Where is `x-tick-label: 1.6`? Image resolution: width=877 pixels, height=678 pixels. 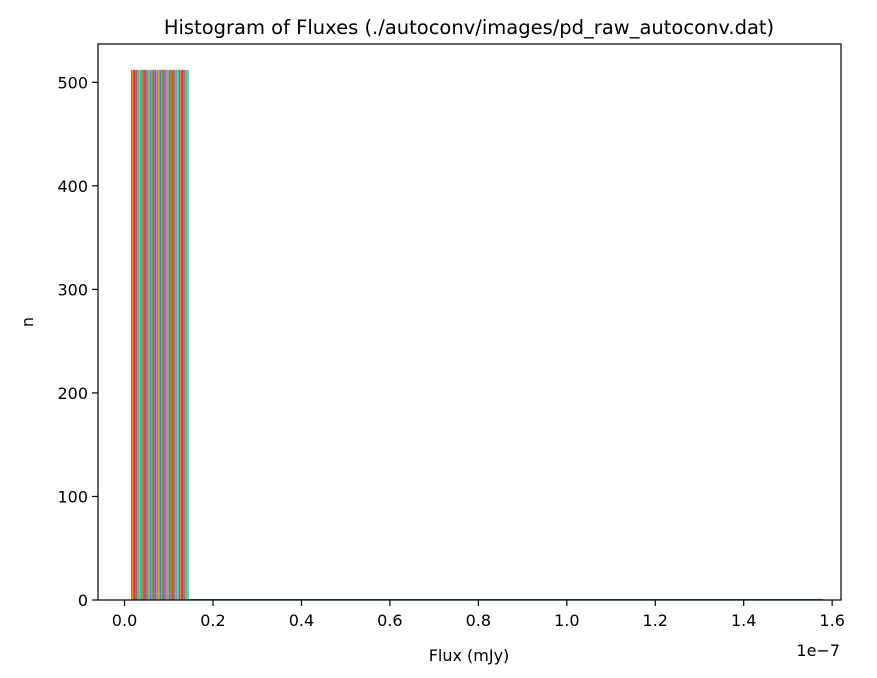
x-tick-label: 1.6 is located at coordinates (831, 620).